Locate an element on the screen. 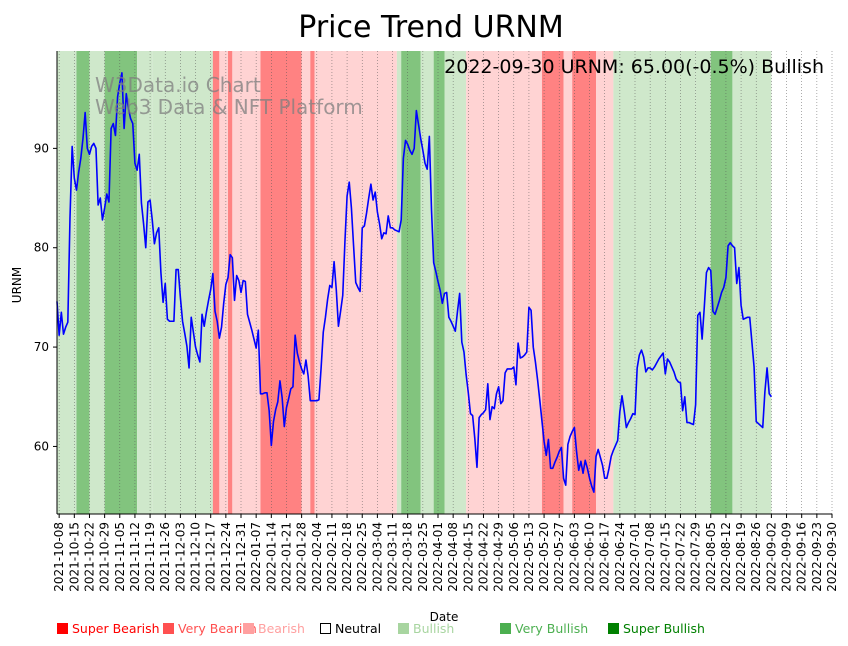  x-tick-label: 2021-10-29 is located at coordinates (105, 557).